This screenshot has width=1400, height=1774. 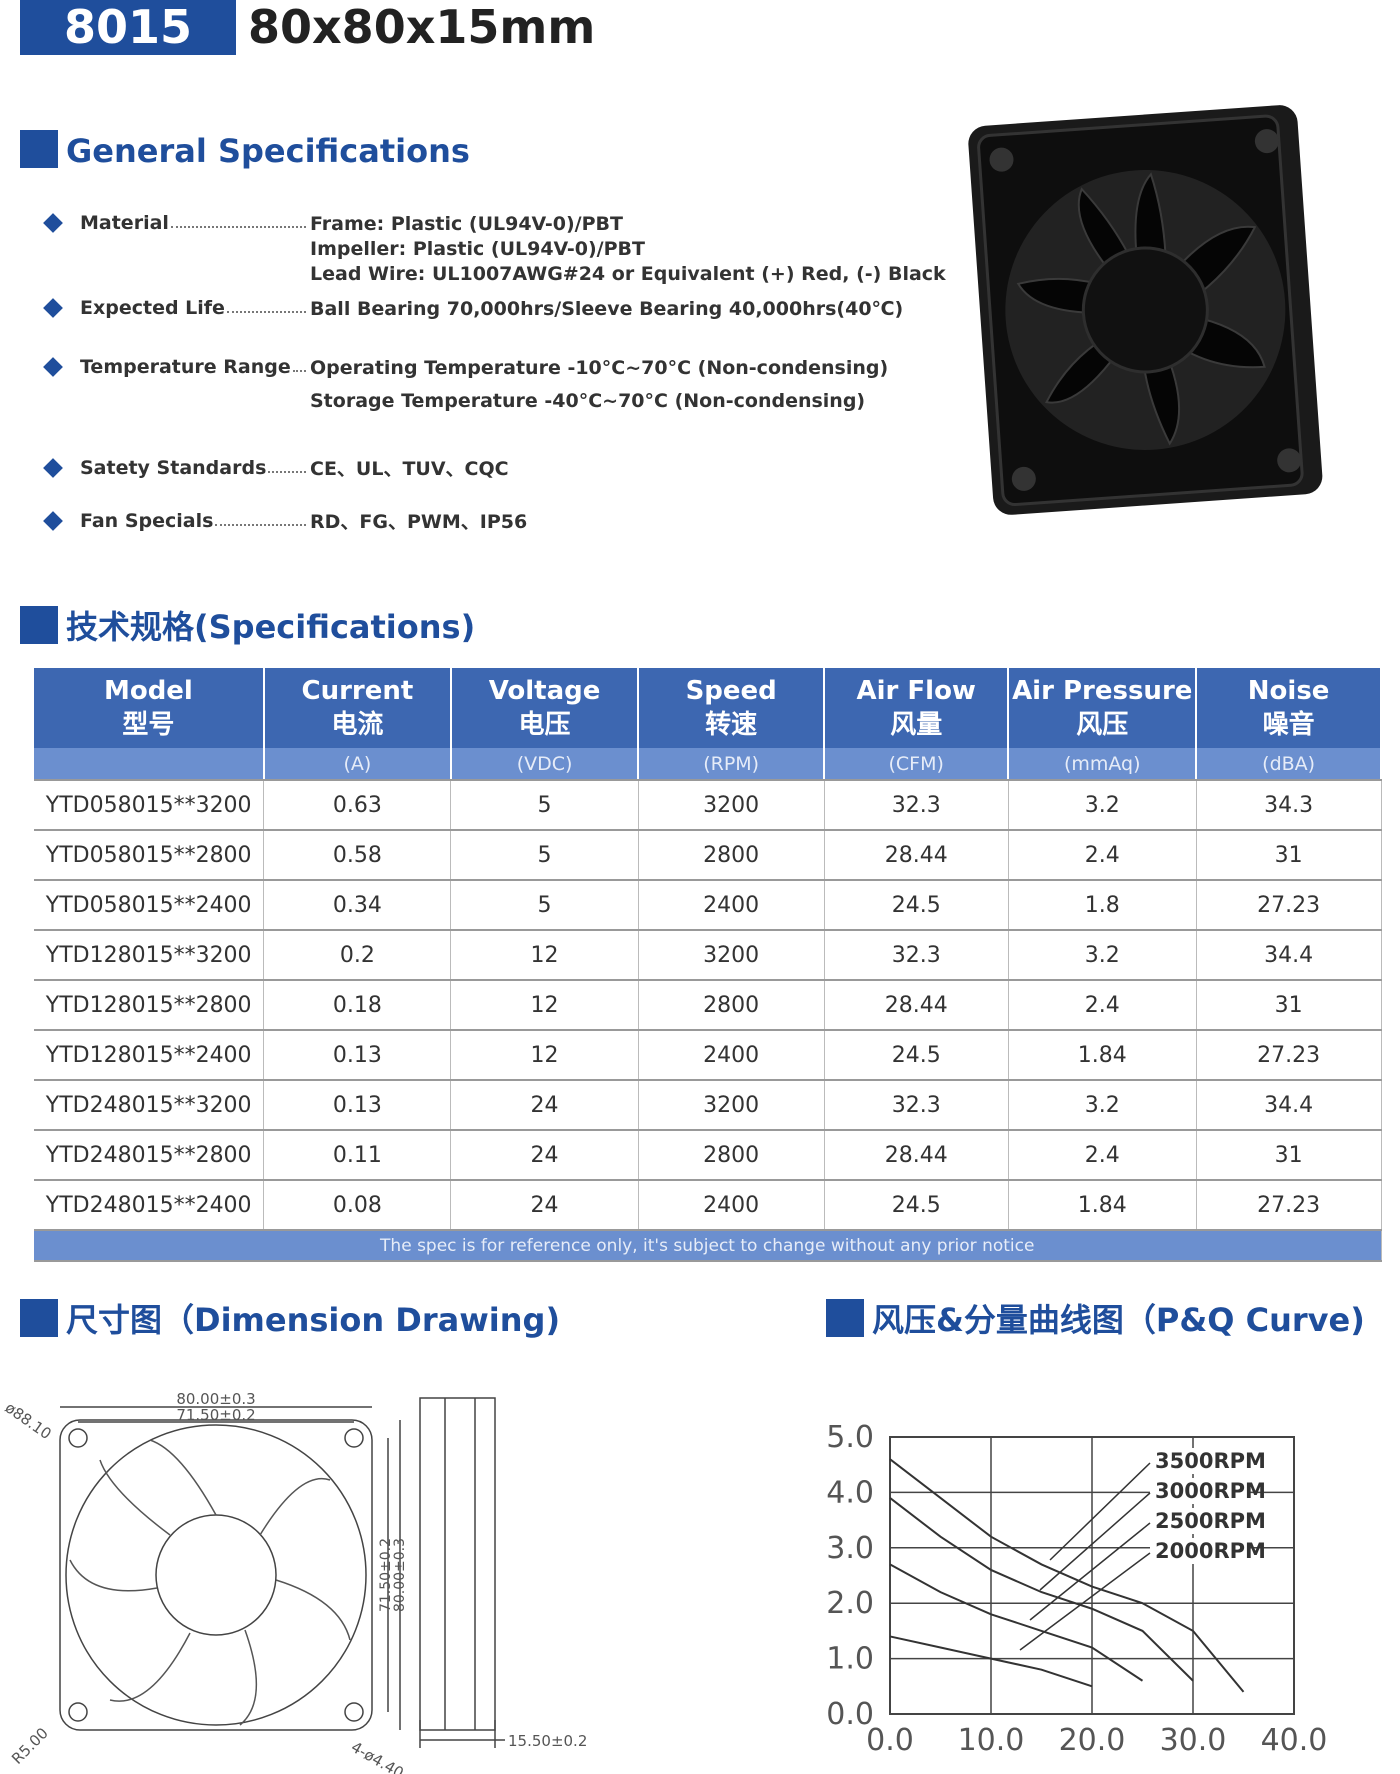 I want to click on dimension-label: 80.00±0.3, so click(x=400, y=1575).